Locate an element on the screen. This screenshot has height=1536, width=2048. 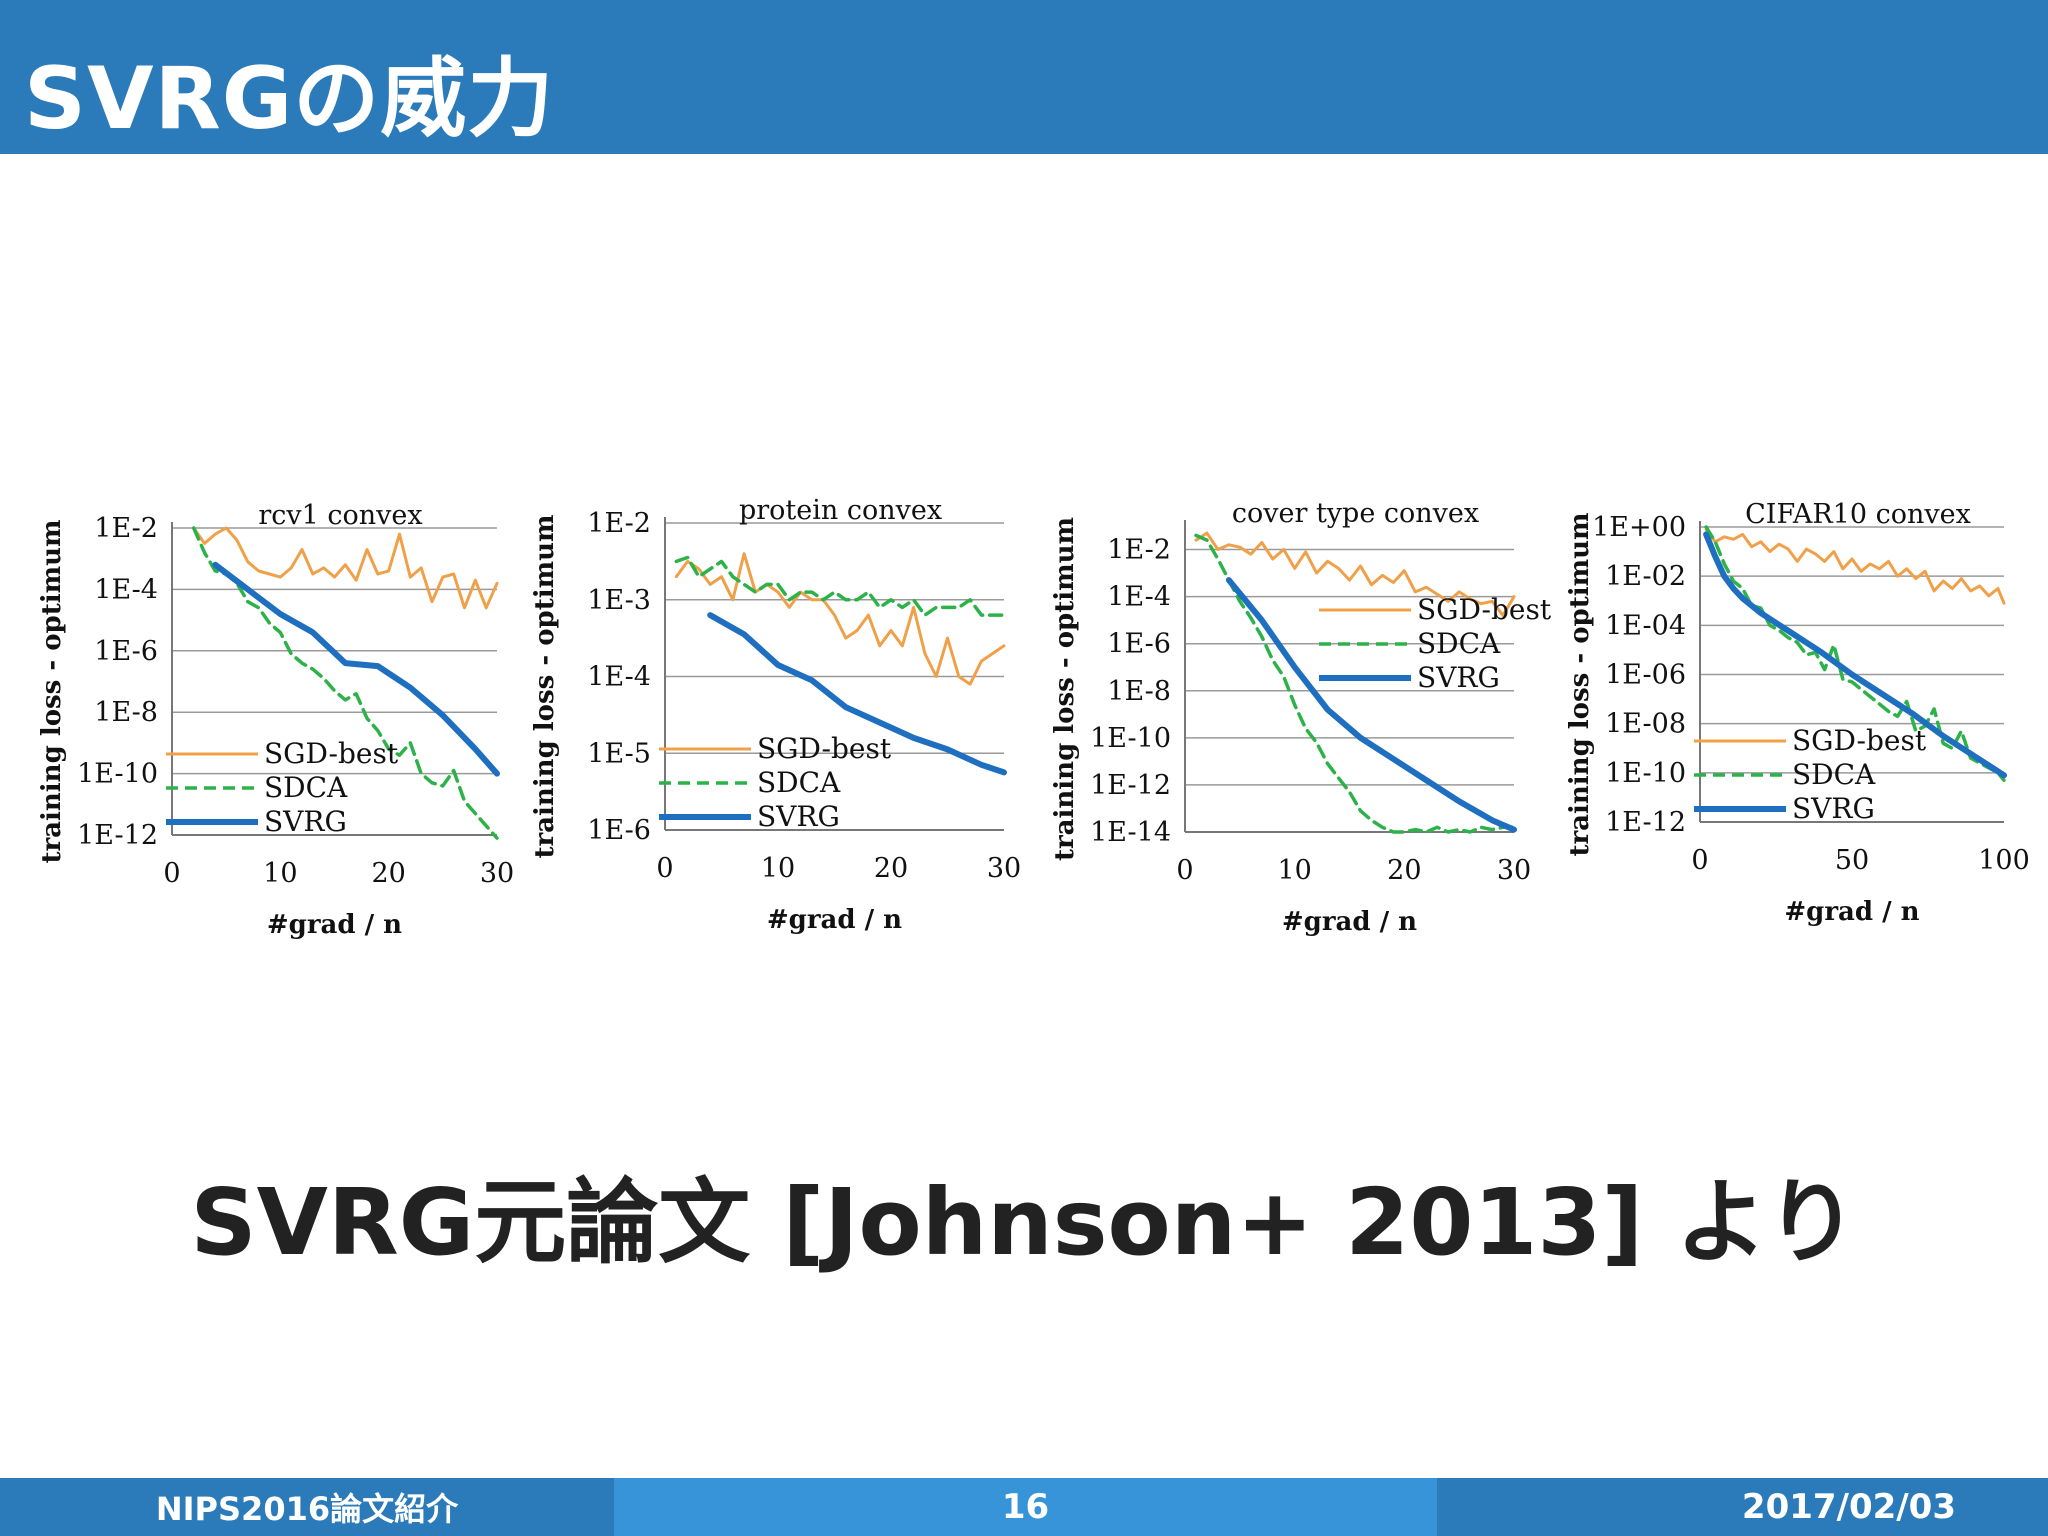
footer-page-number: 16 is located at coordinates (1025, 1507).